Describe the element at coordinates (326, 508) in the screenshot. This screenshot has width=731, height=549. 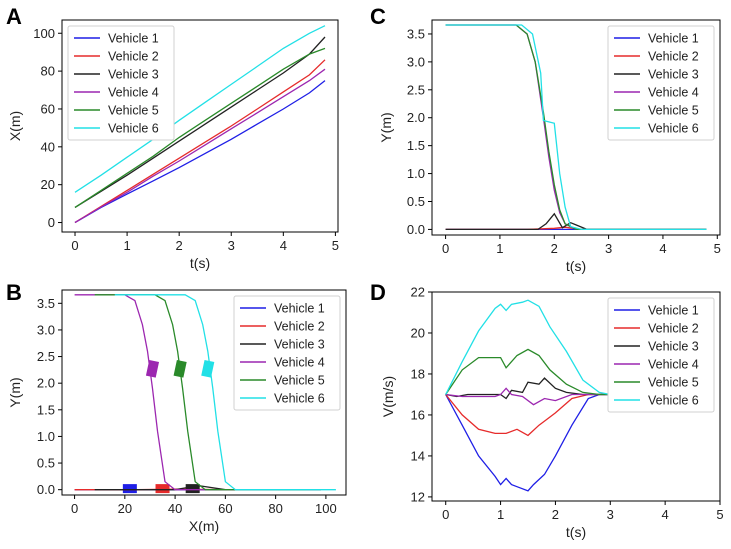
I see `x-tick-label: 100` at that location.